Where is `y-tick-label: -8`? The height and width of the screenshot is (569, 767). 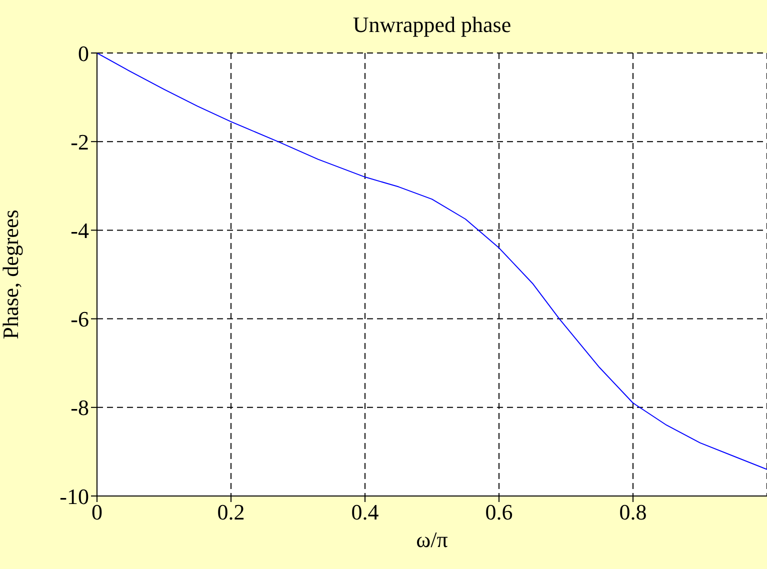
y-tick-label: -8 is located at coordinates (79, 407).